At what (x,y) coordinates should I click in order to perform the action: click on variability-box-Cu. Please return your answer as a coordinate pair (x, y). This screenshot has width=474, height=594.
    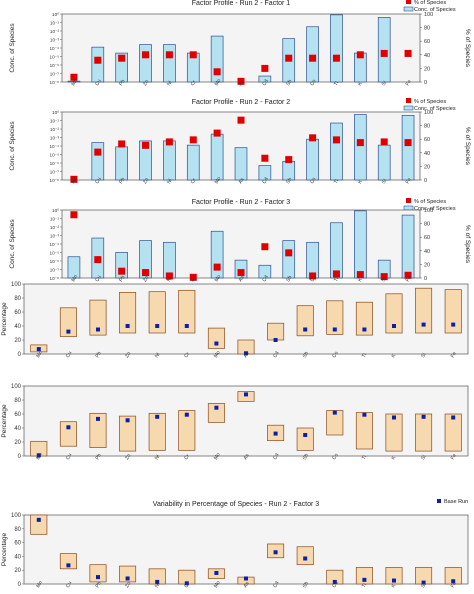
    Looking at the image, I should click on (68, 322).